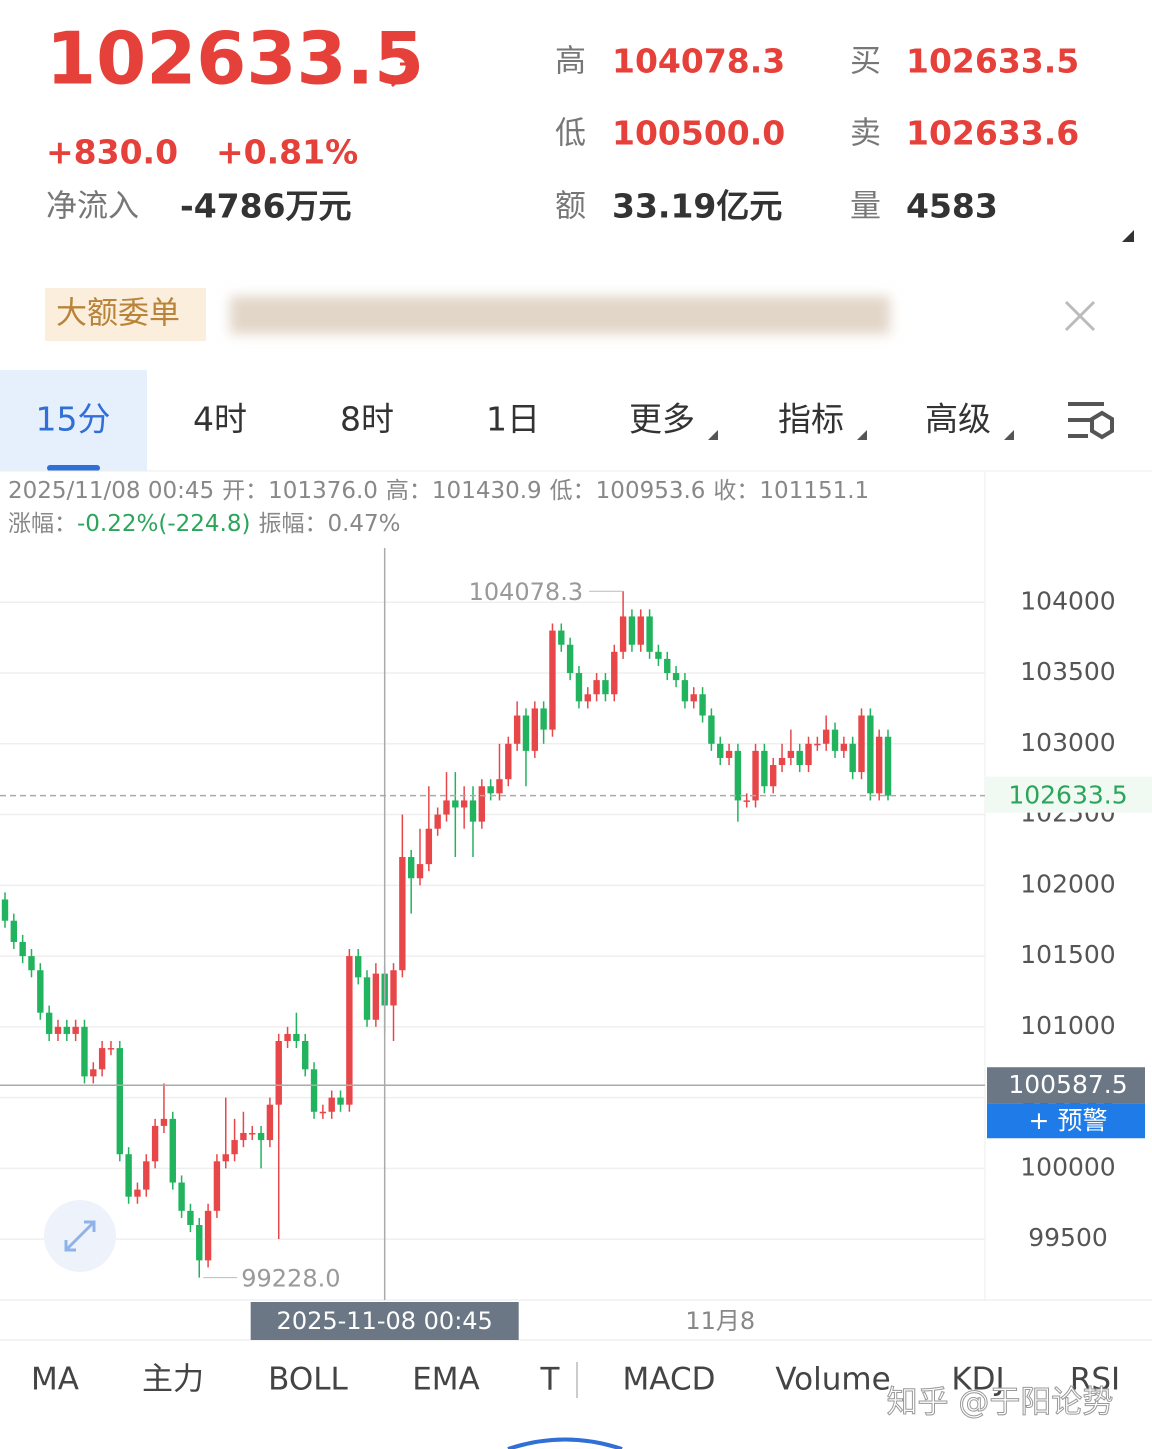 This screenshot has width=1152, height=1449. What do you see at coordinates (958, 419) in the screenshot?
I see `tab: 高级` at bounding box center [958, 419].